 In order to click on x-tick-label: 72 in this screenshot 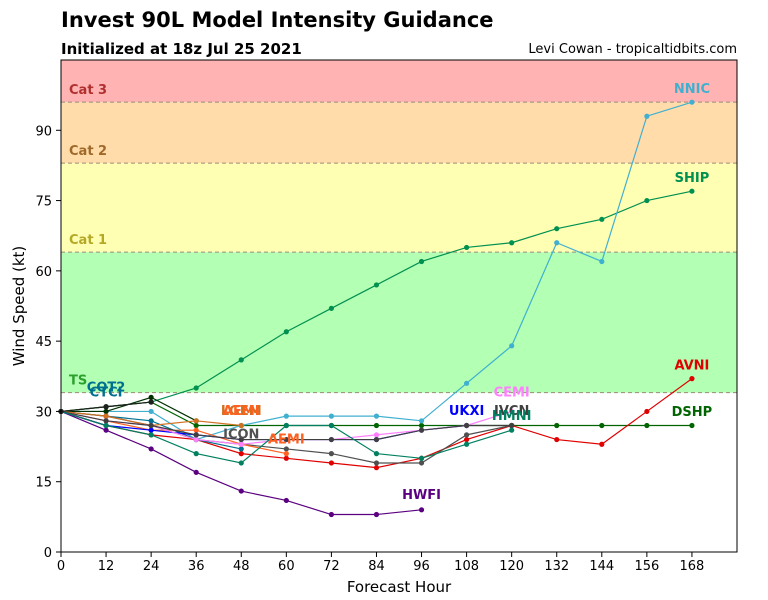, I will do `click(331, 566)`.